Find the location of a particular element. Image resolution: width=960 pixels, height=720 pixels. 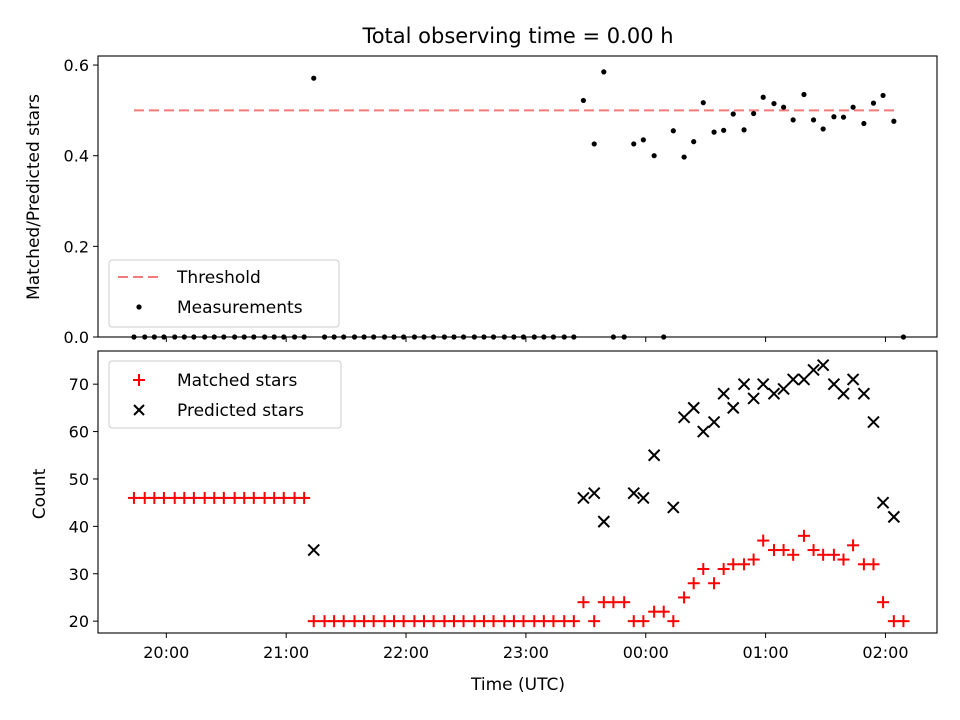

ratio-legend-box is located at coordinates (224, 293).